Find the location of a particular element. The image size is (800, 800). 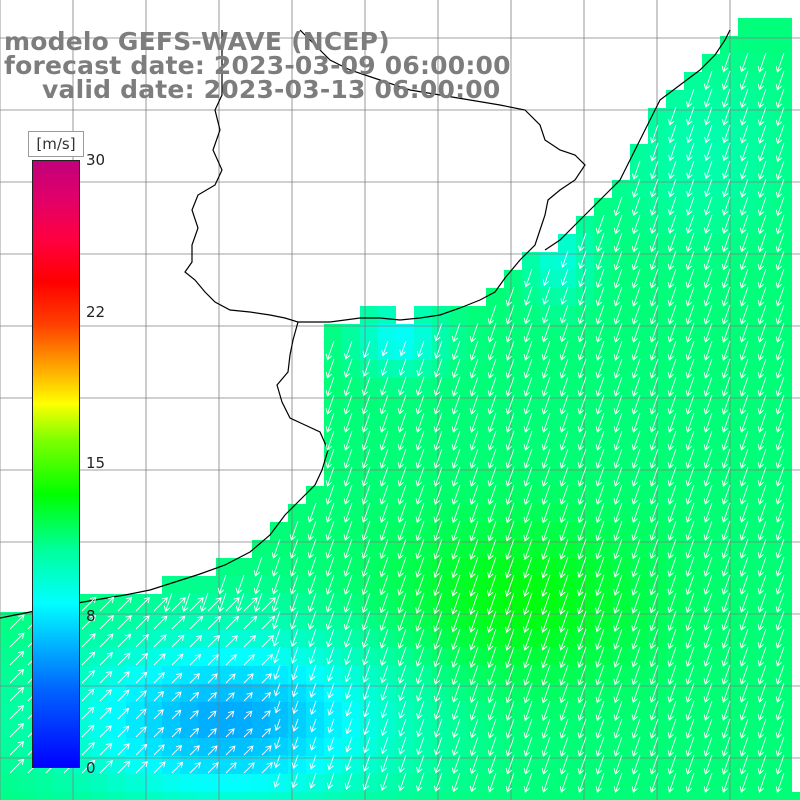

model-title: modelo GEFS-WAVE (NCEP) is located at coordinates (197, 41).